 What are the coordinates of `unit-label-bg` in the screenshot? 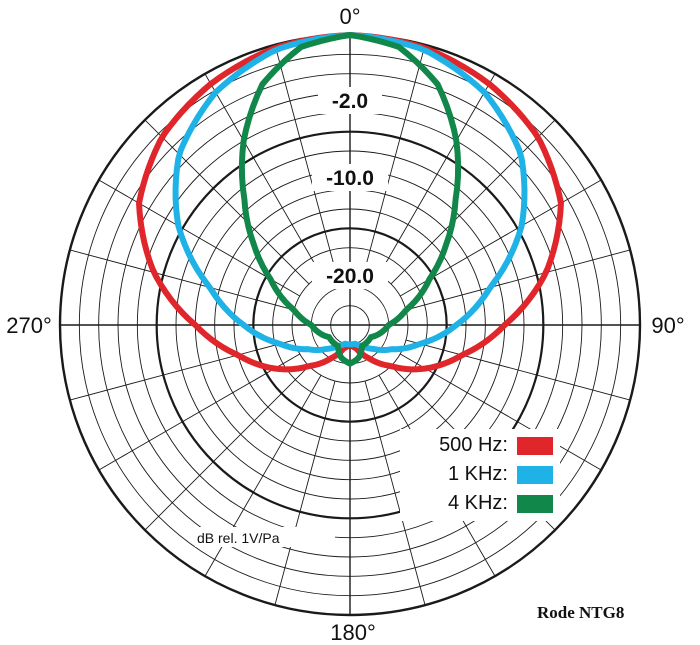 It's located at (265, 537).